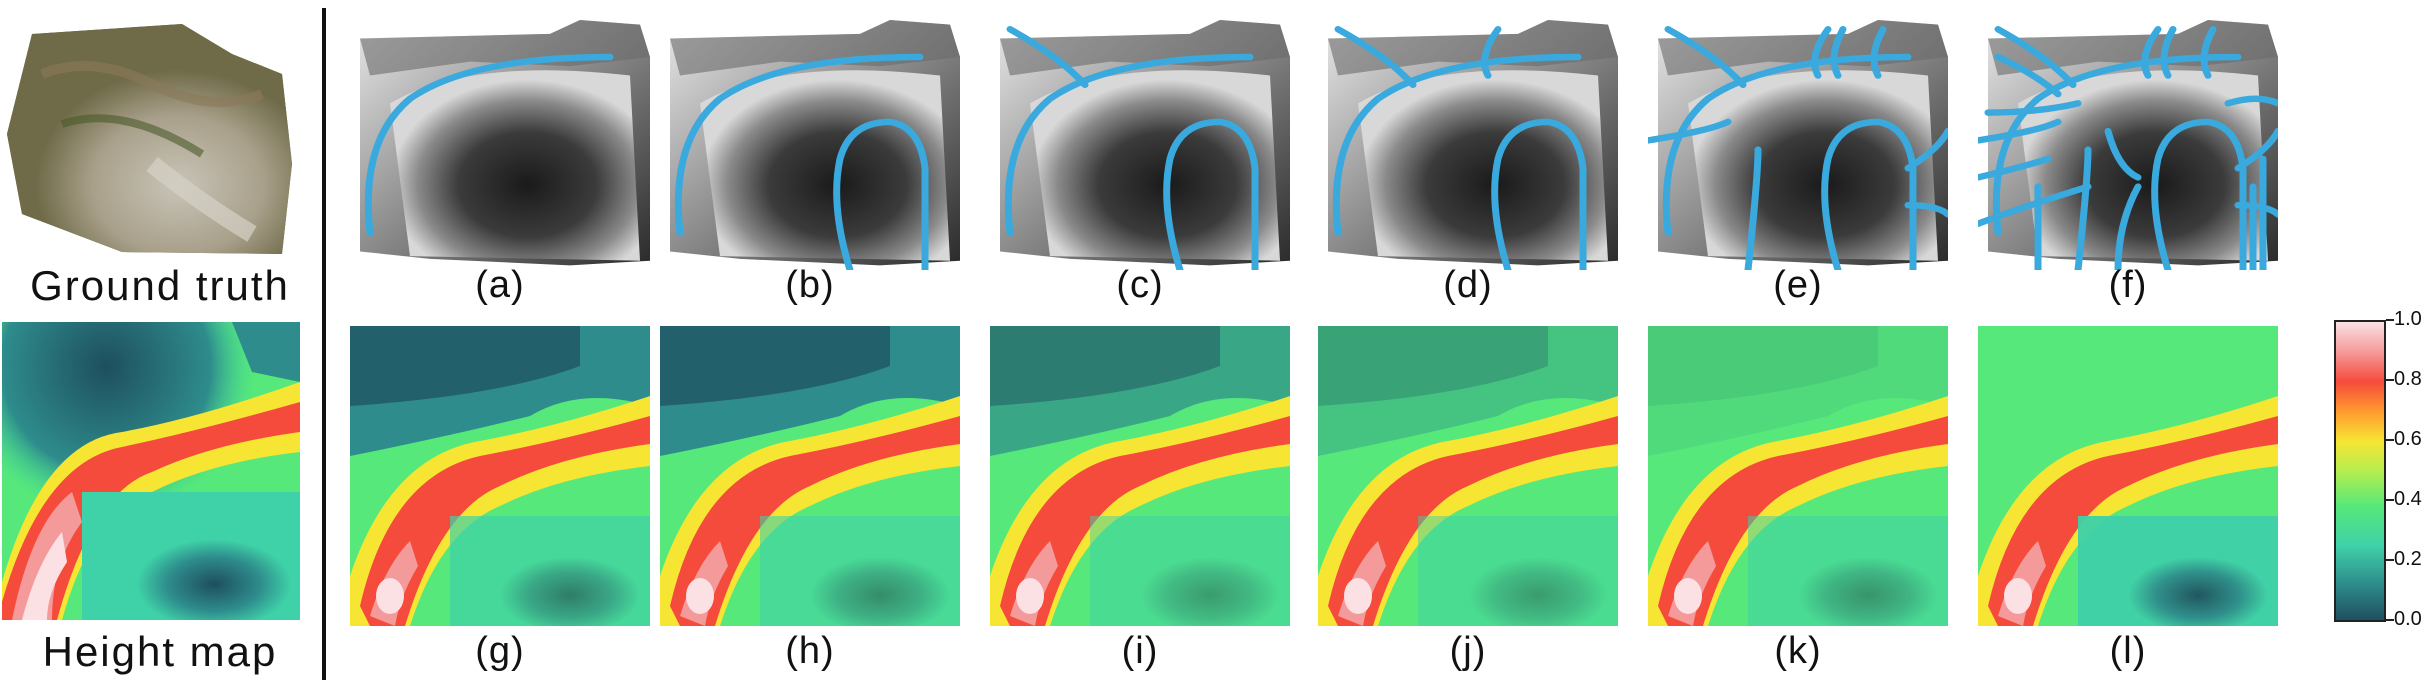 Image resolution: width=2436 pixels, height=689 pixels. Describe the element at coordinates (810, 285) in the screenshot. I see `subfigure-label: (b)` at that location.